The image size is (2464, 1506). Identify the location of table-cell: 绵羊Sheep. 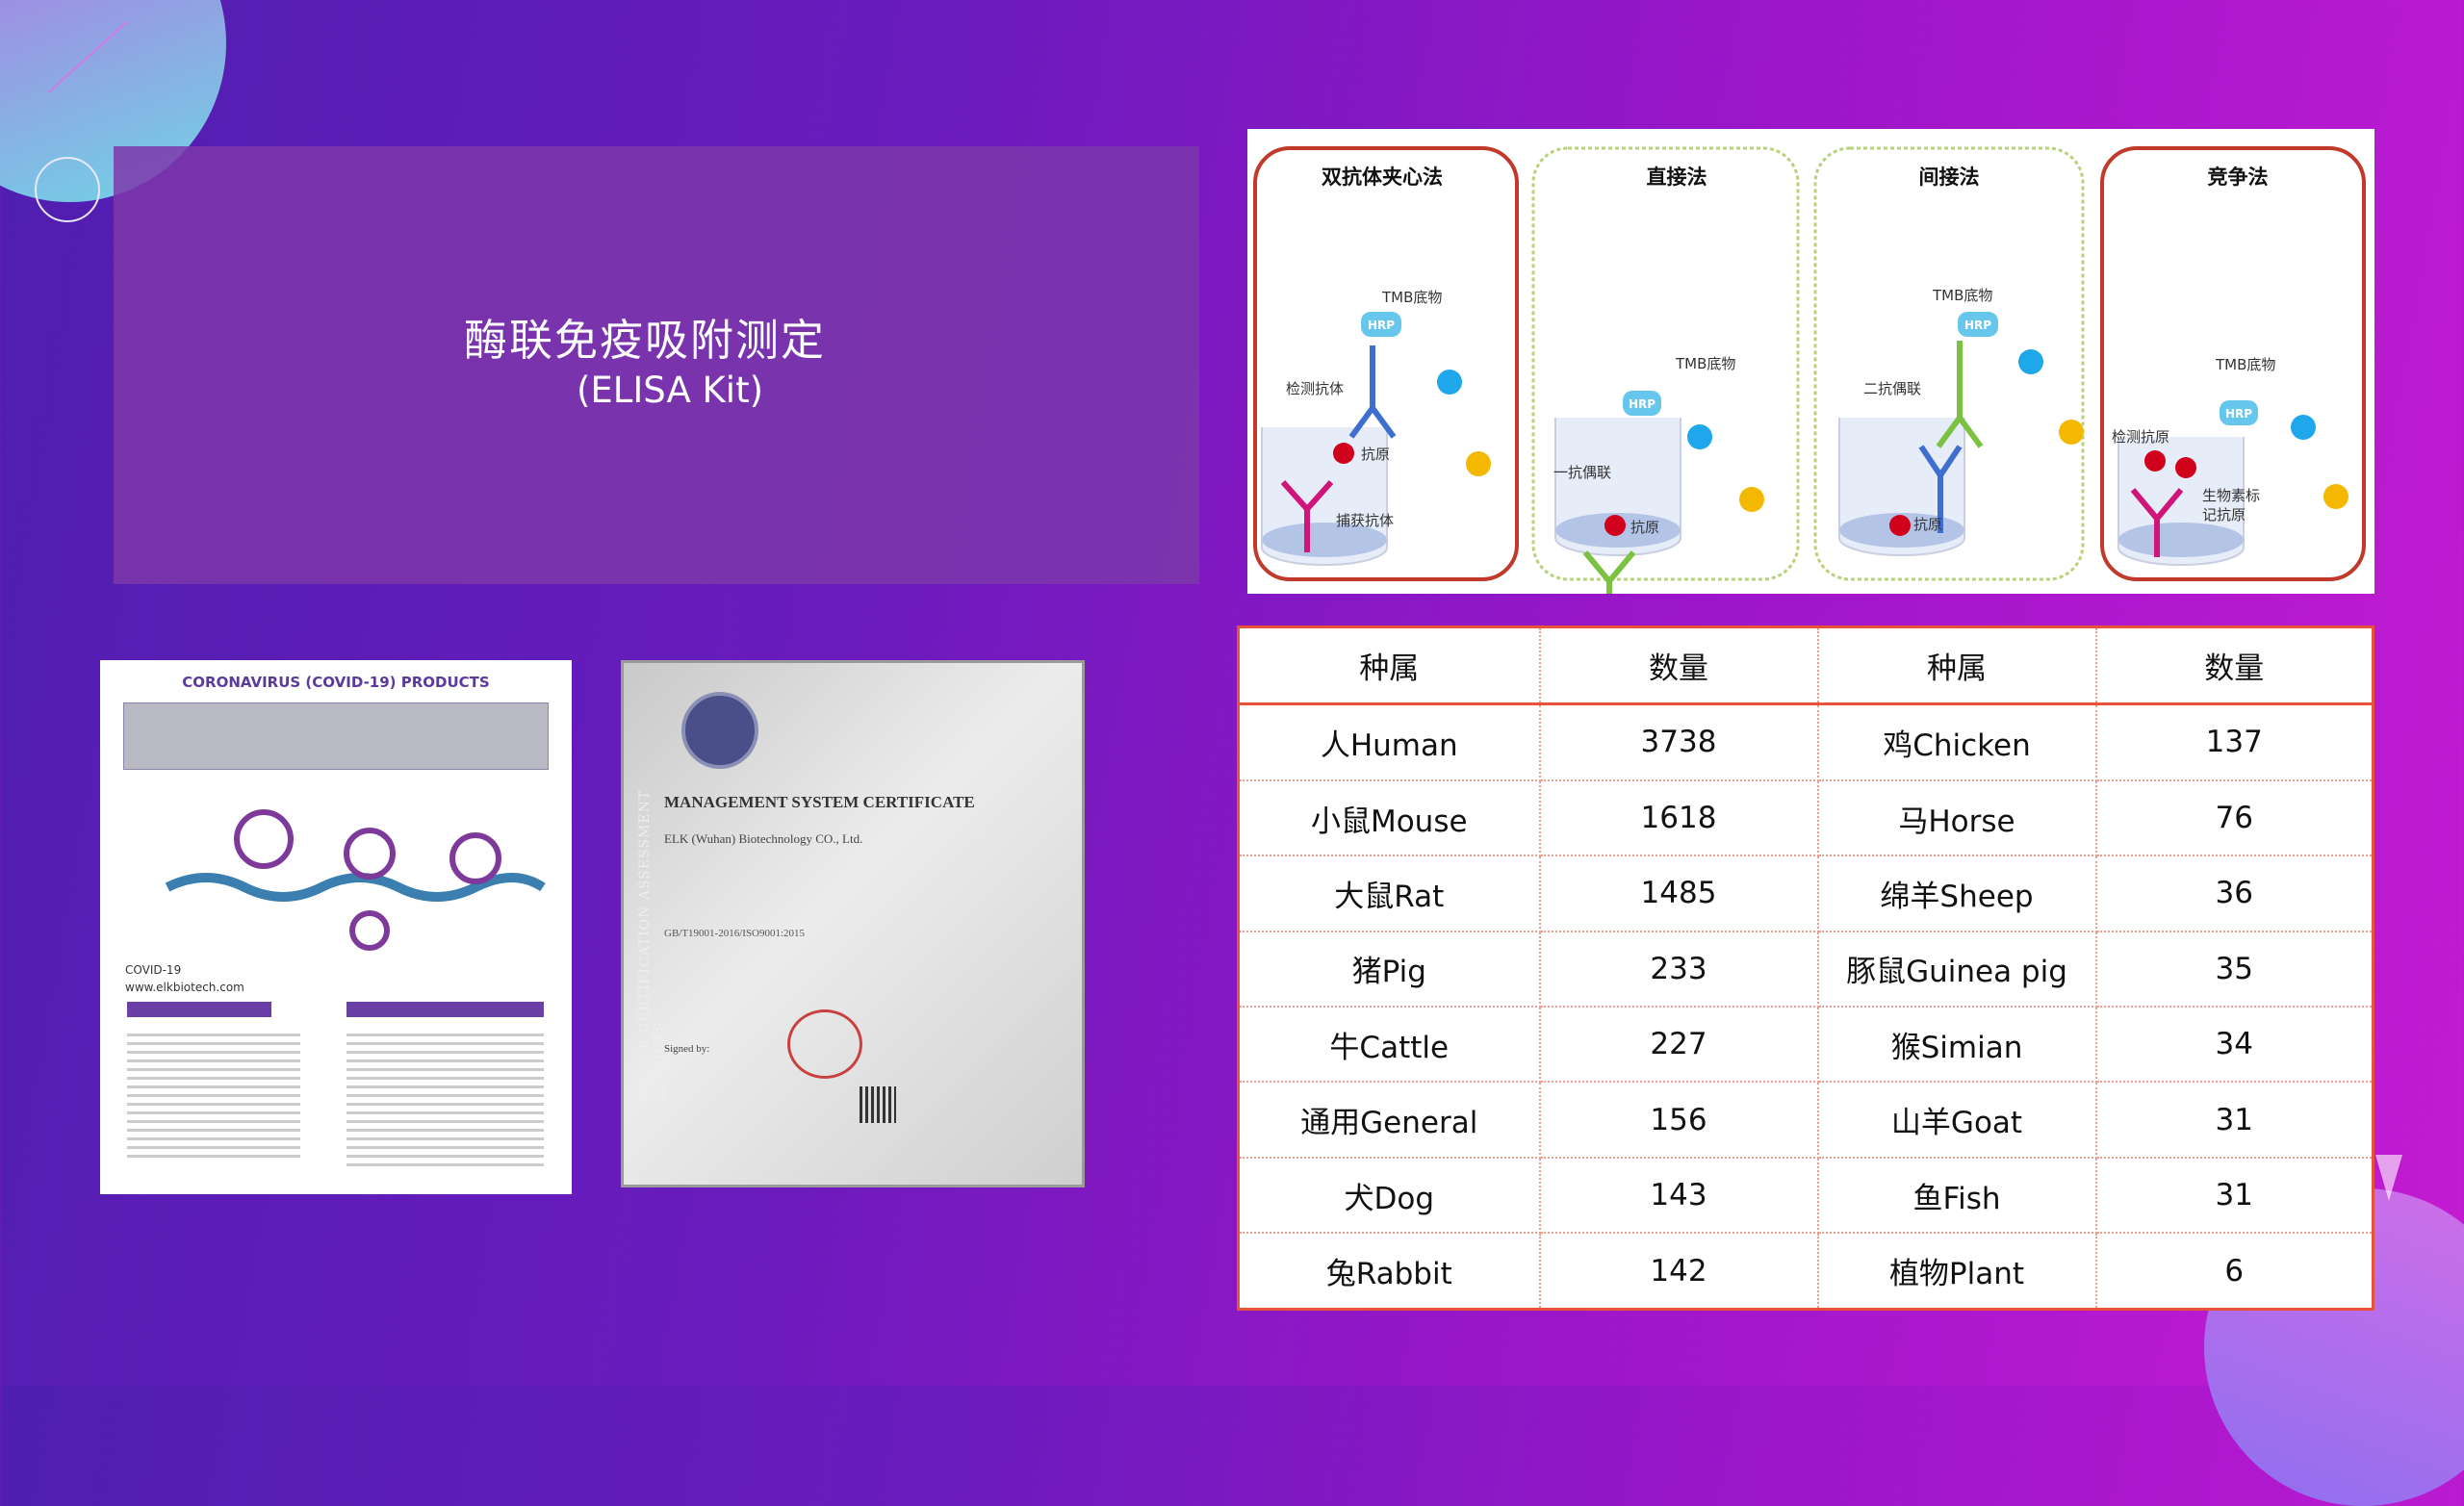
(1957, 893).